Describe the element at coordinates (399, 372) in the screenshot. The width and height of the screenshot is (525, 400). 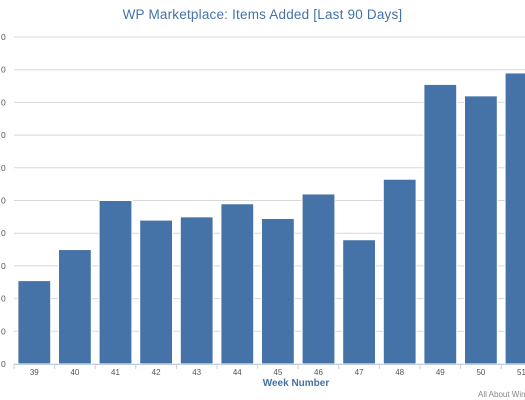
I see `x-tick-label: 48` at that location.